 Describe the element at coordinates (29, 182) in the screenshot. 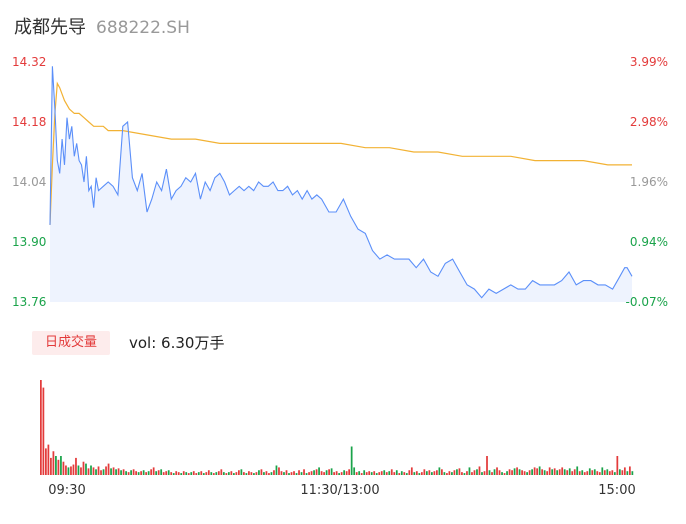

I see `price-tick-label: 14.04` at that location.